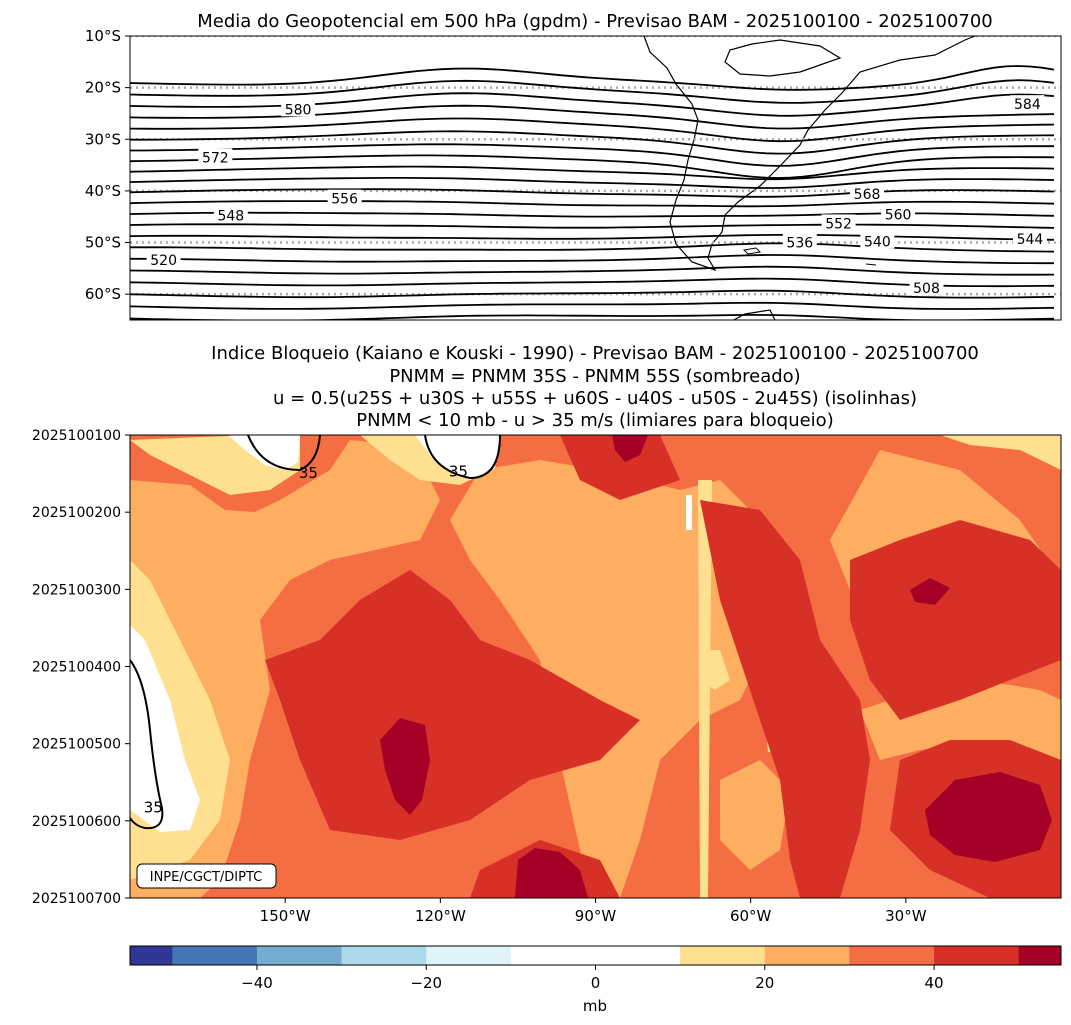 Image resolution: width=1071 pixels, height=1025 pixels. I want to click on contour-label: 536, so click(799, 244).